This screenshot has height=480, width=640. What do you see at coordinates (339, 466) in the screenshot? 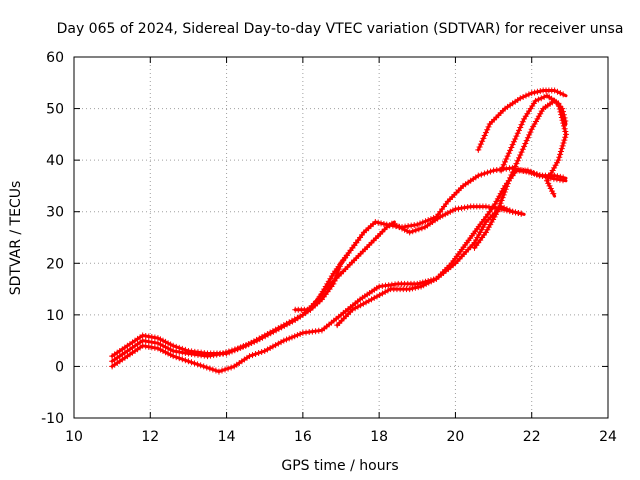
I see `x-axis-label: GPS time / hours` at bounding box center [339, 466].